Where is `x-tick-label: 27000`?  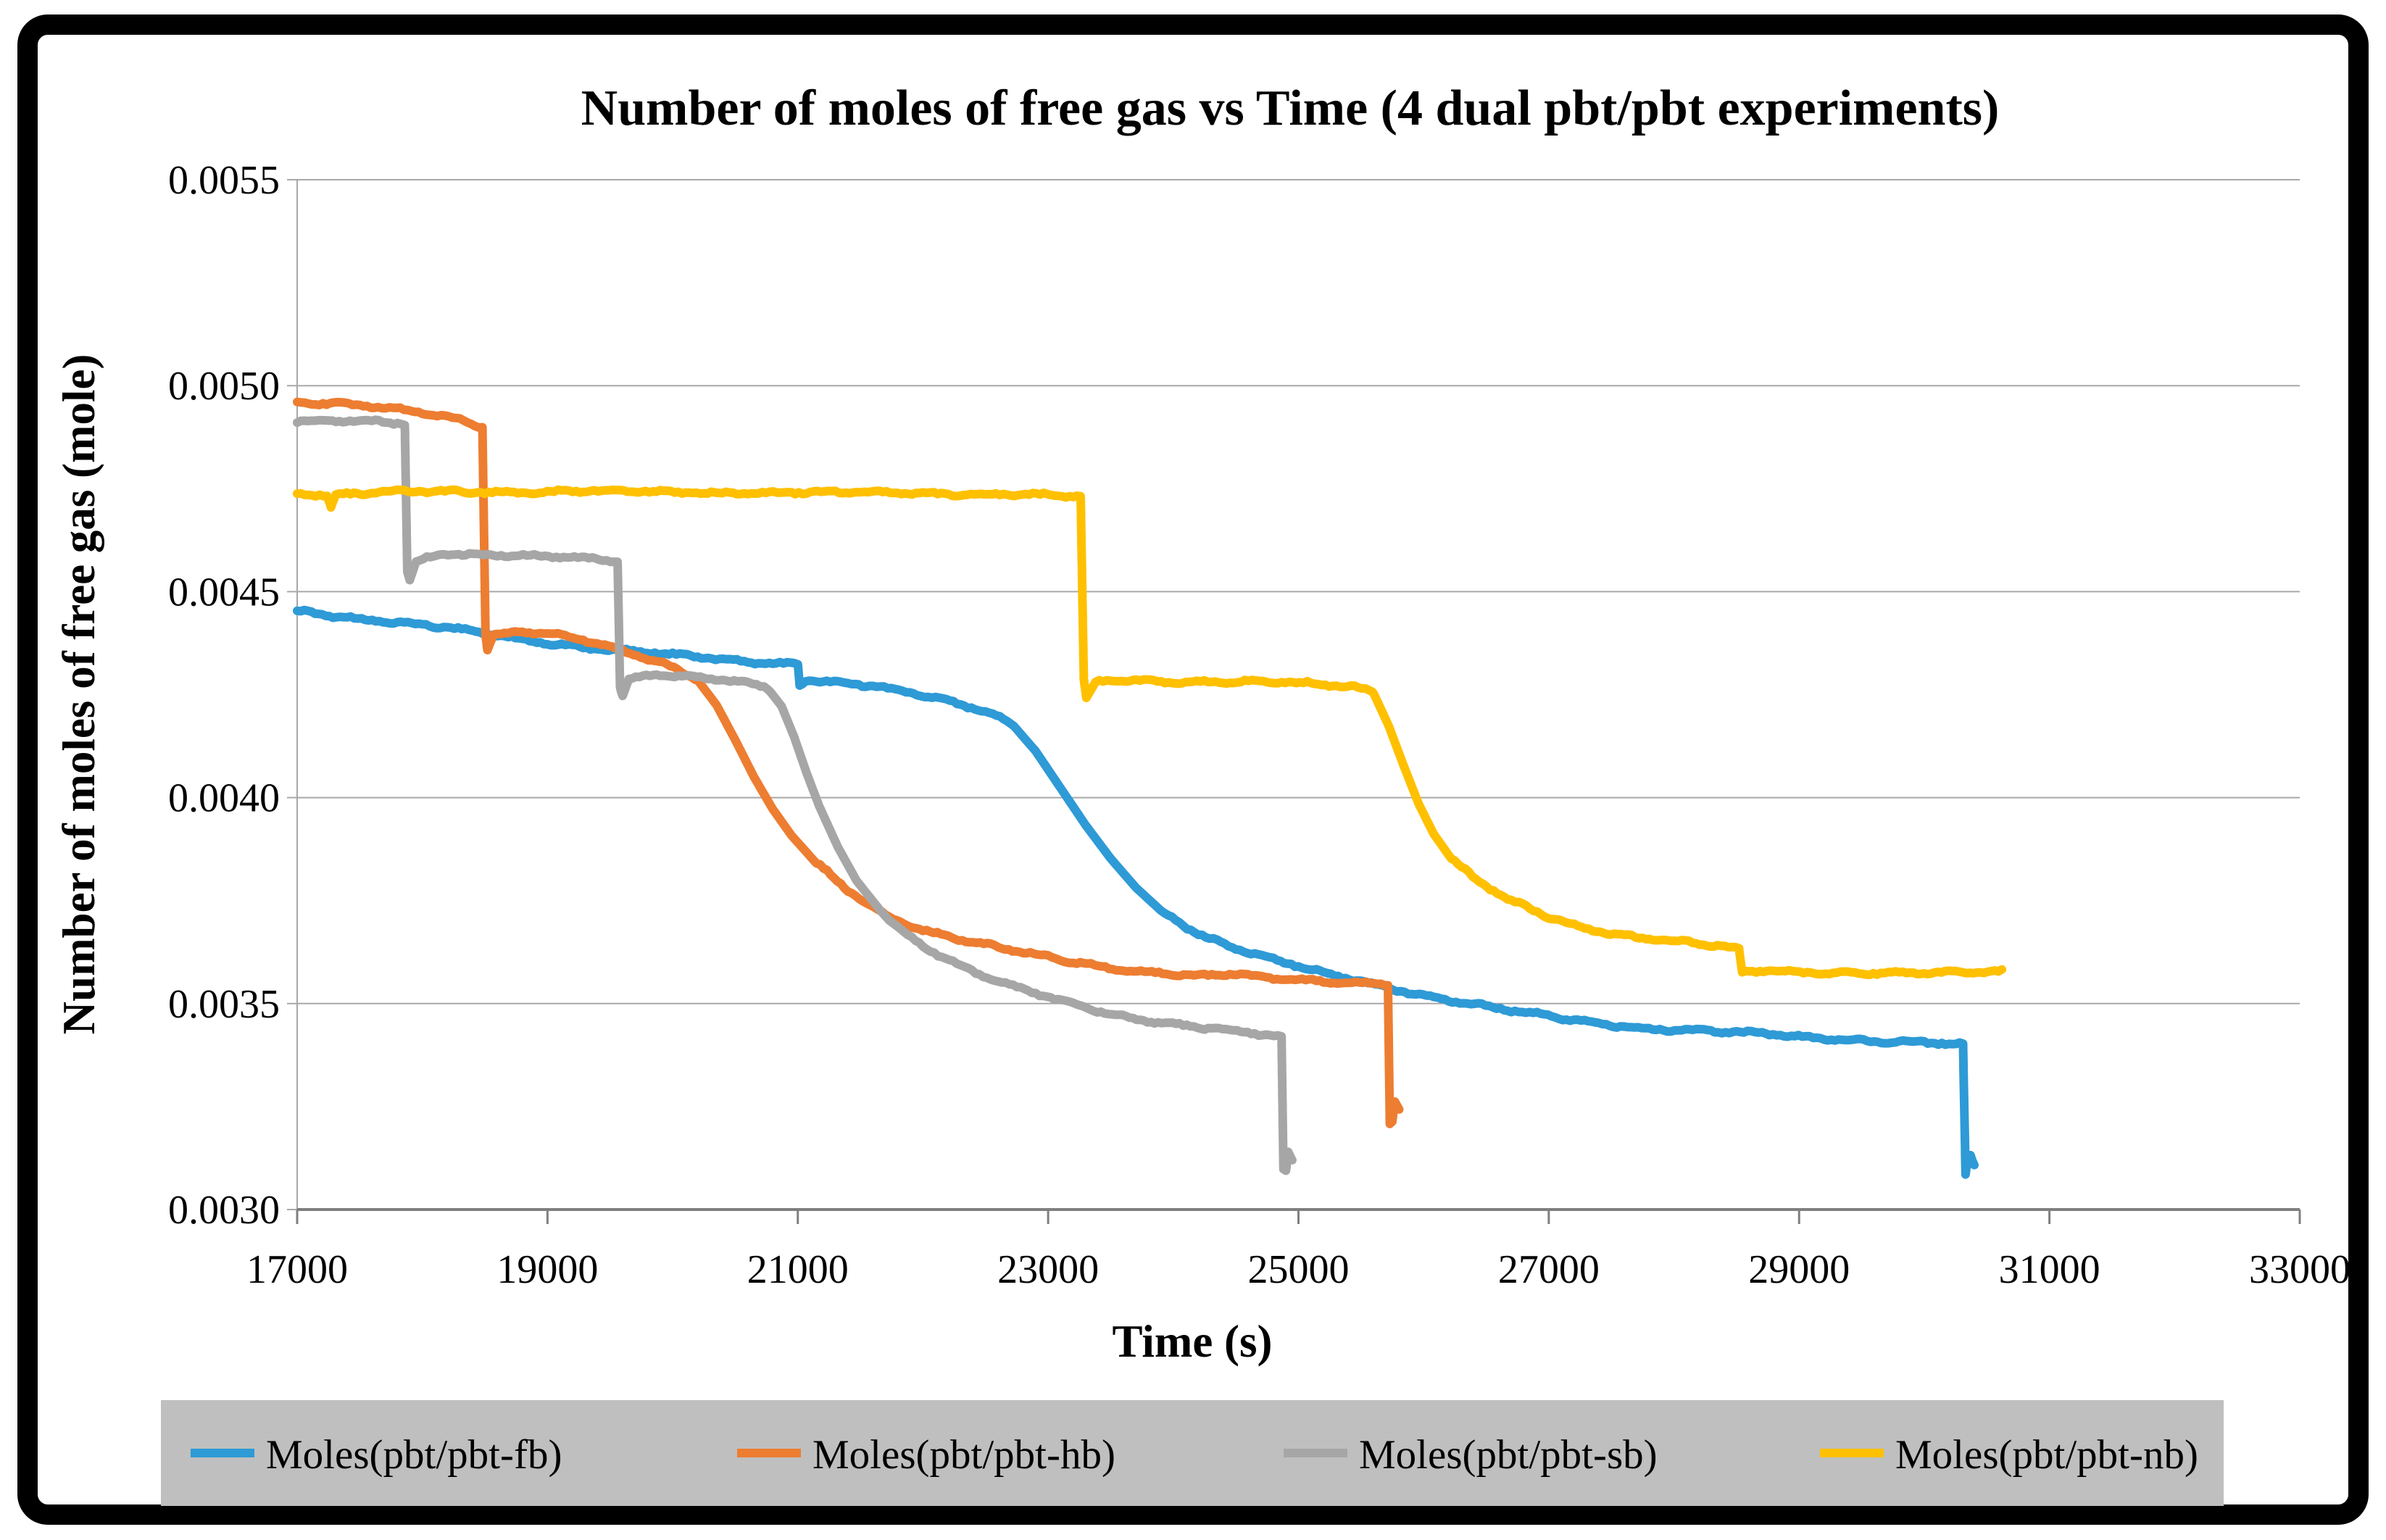 x-tick-label: 27000 is located at coordinates (1549, 1269).